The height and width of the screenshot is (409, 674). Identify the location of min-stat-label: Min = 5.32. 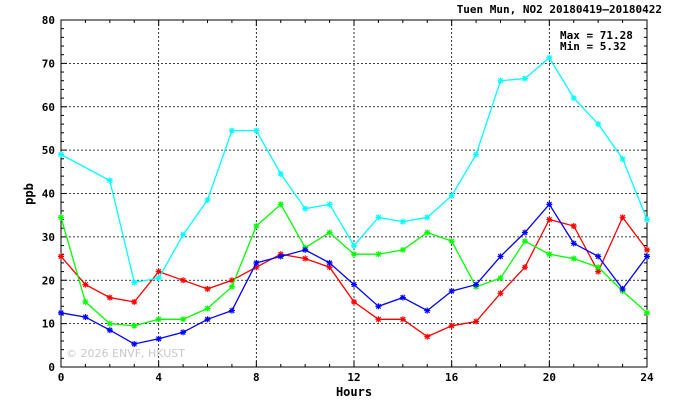
(593, 46).